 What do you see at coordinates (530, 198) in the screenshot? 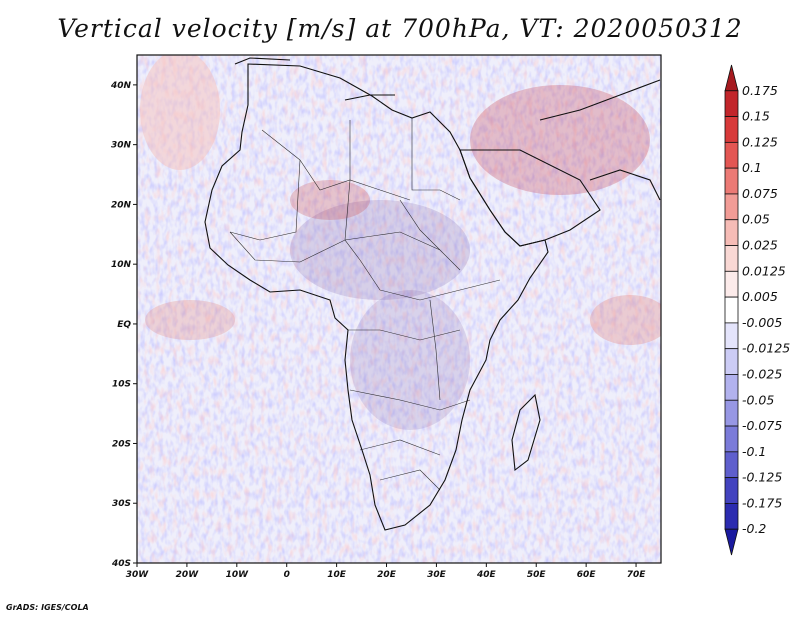
I see `arabia-coastline` at bounding box center [530, 198].